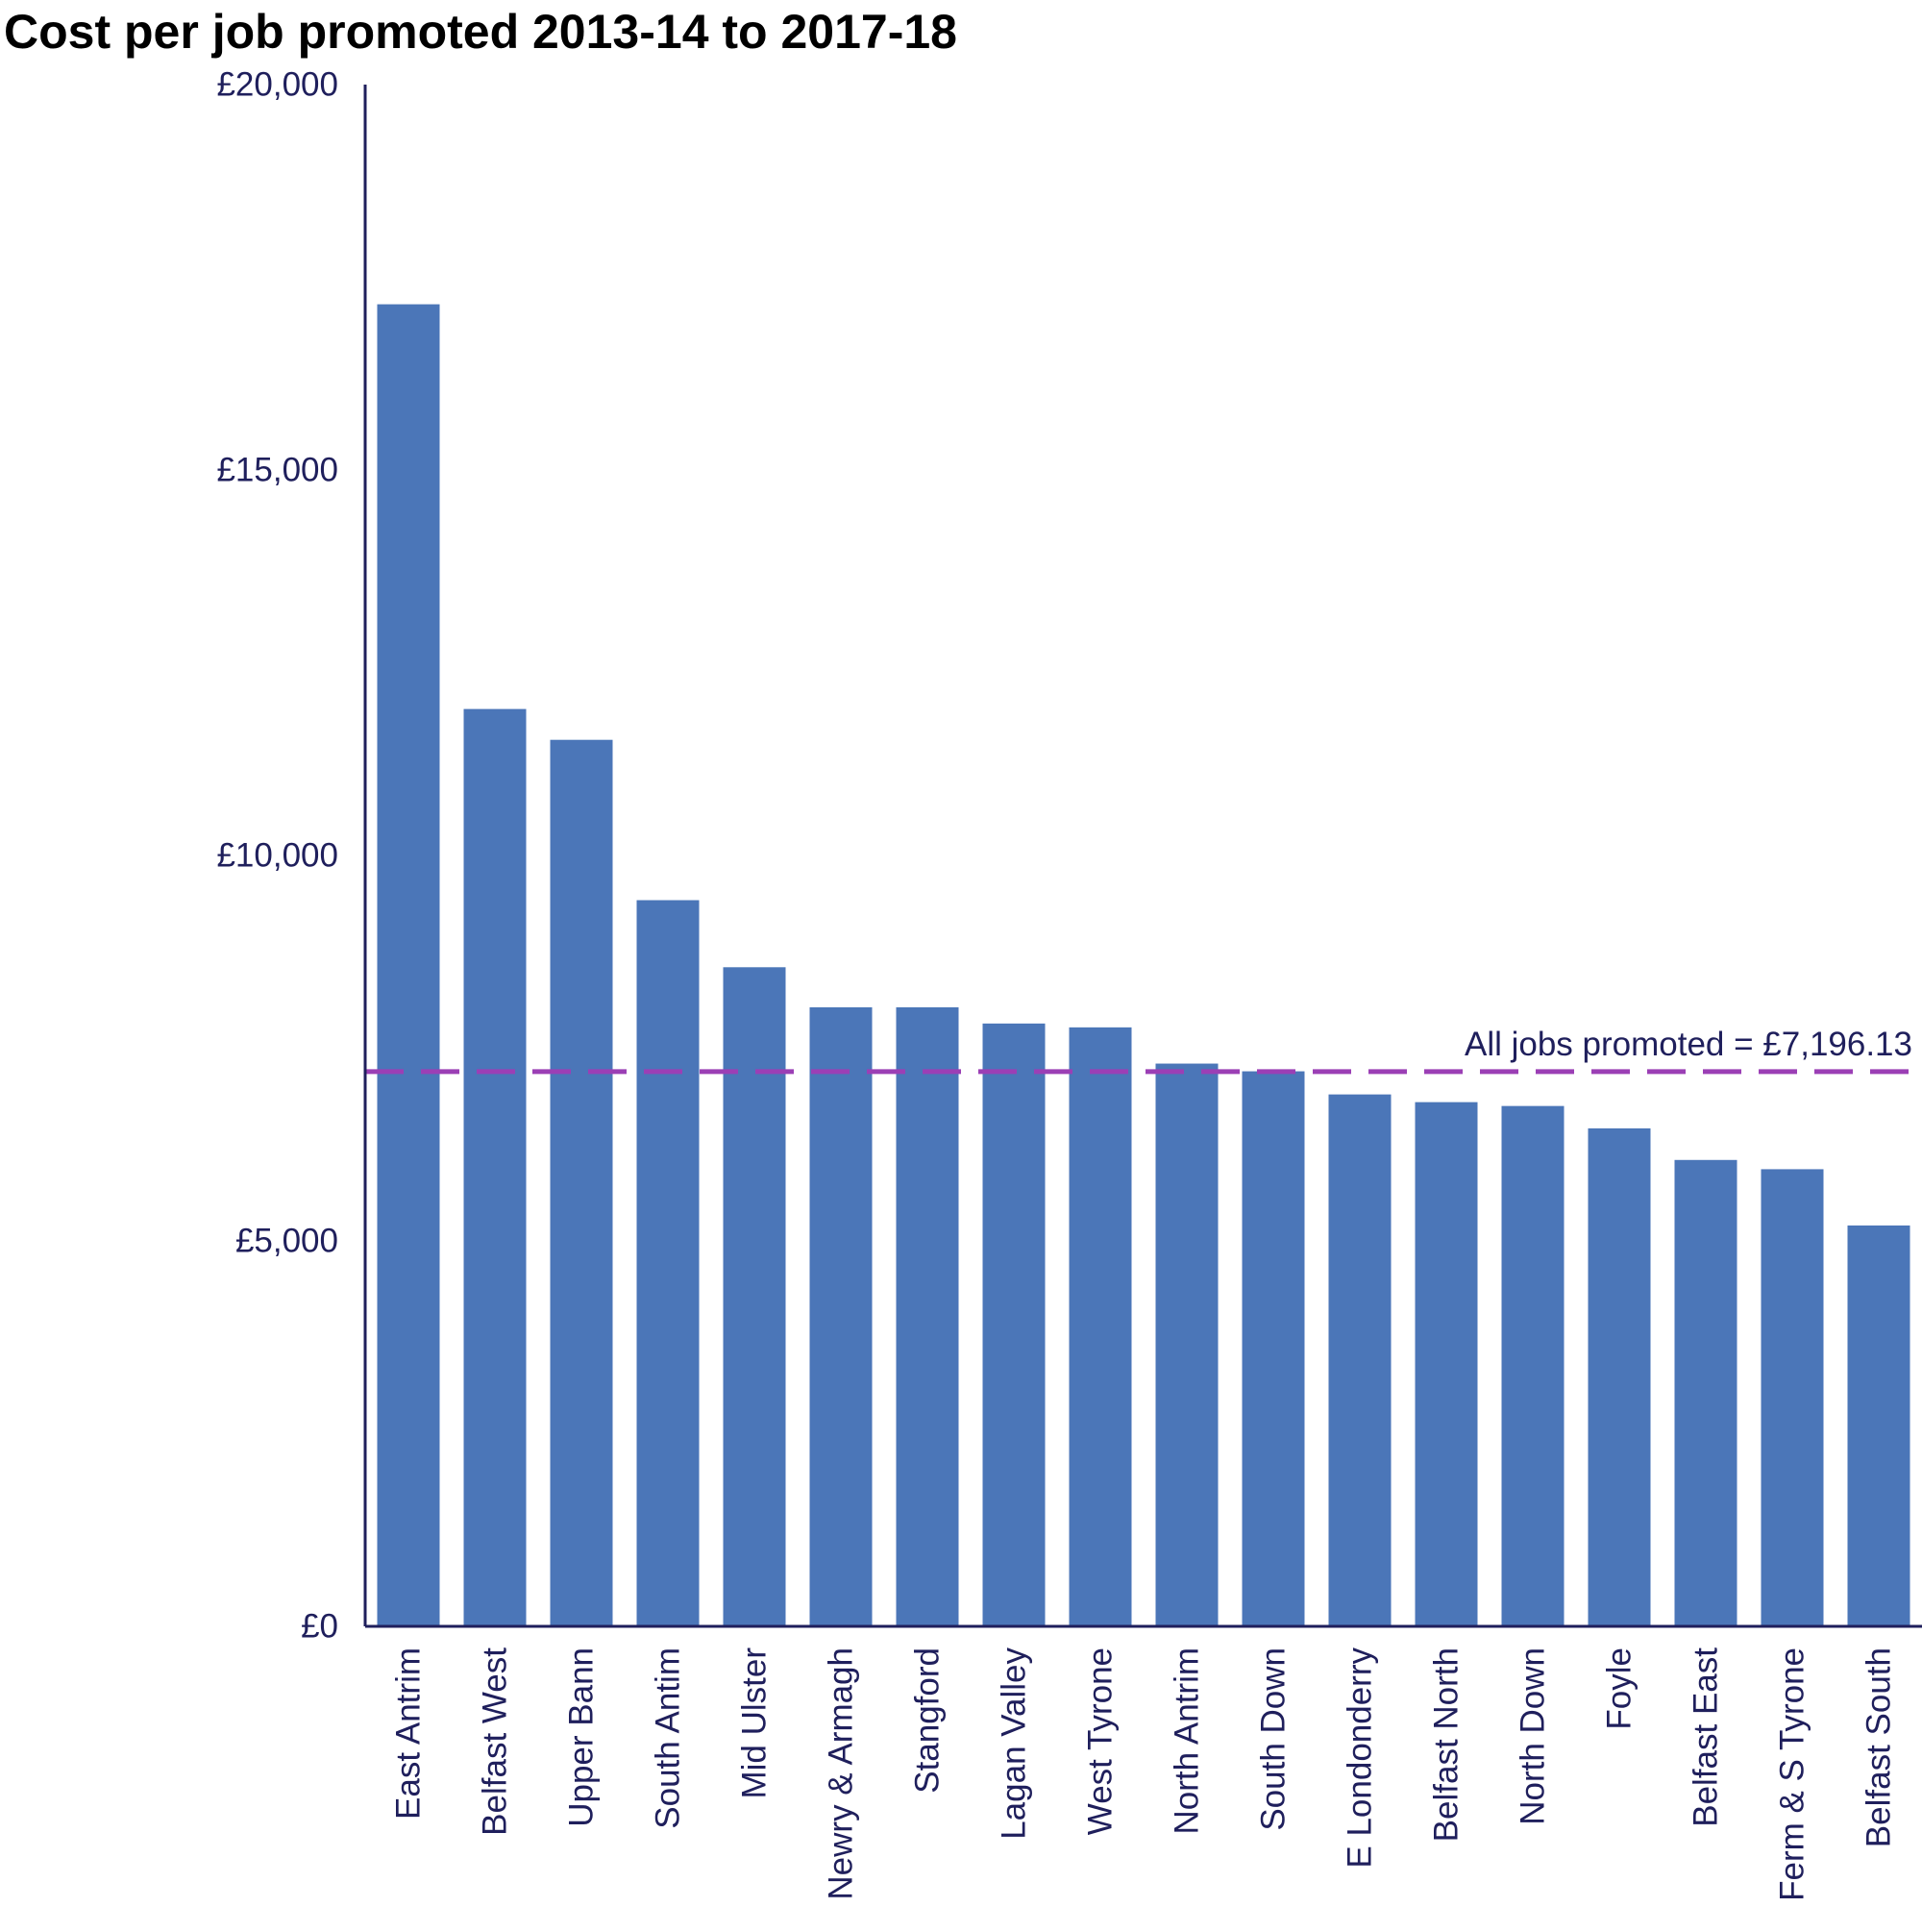  I want to click on y-tick-label: £20,000, so click(277, 85).